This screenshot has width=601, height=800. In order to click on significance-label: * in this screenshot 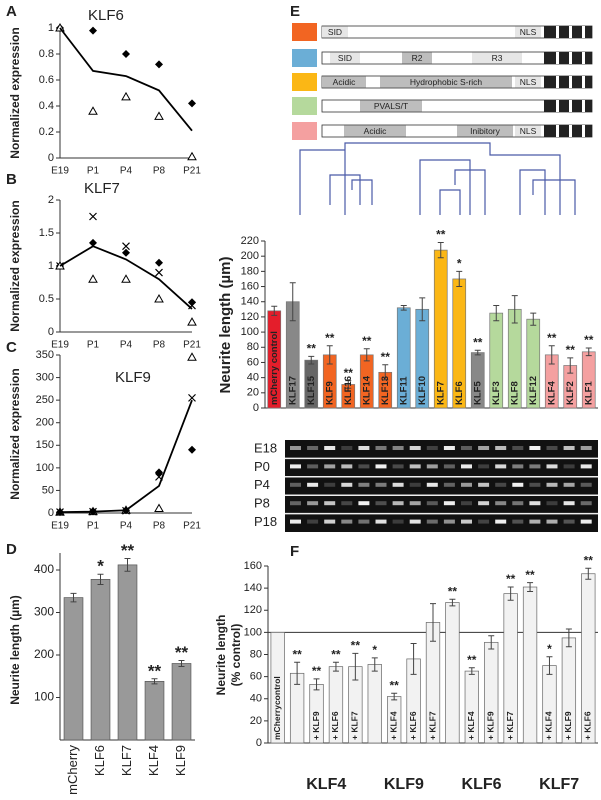, I will do `click(549, 649)`.